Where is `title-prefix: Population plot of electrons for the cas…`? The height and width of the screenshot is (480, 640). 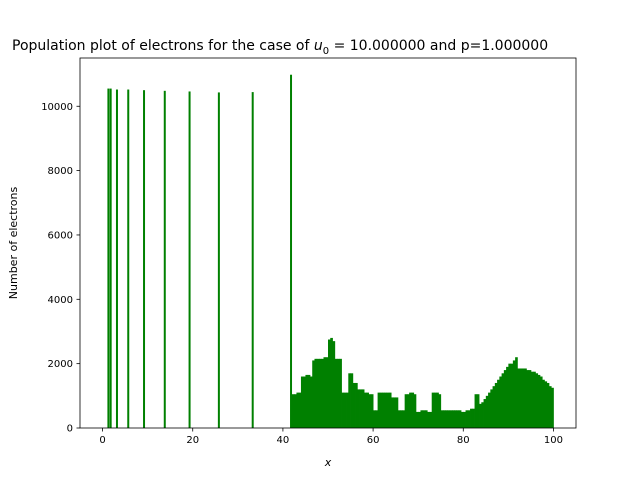
title-prefix: Population plot of electrons for the cas… is located at coordinates (163, 46).